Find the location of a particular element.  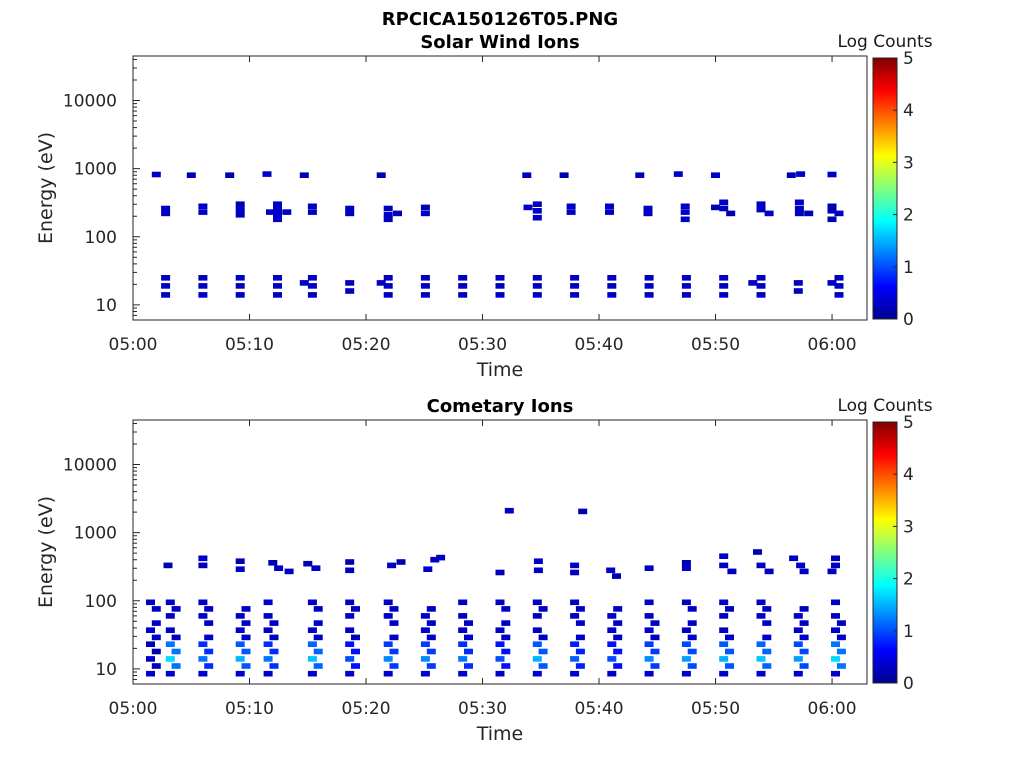

heatmap-cells is located at coordinates (497, 234).